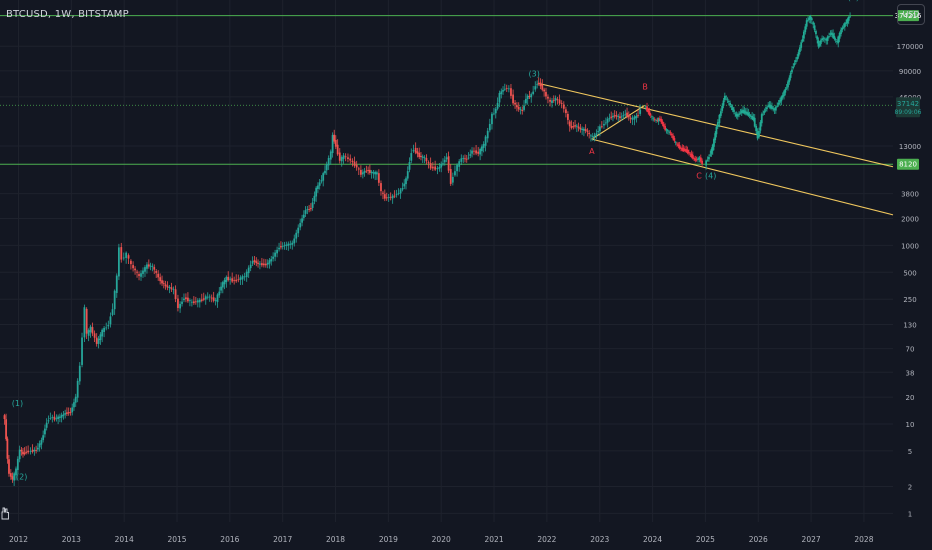 The width and height of the screenshot is (932, 550). Describe the element at coordinates (911, 14) in the screenshot. I see `currency-button: USD` at that location.